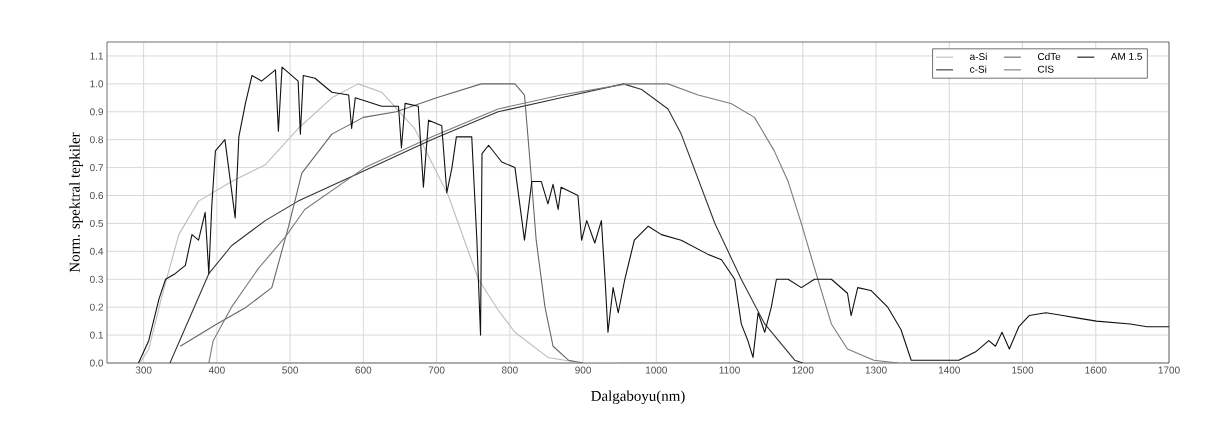  What do you see at coordinates (76, 202) in the screenshot?
I see `y-axis-title: Norm. spektral tepkiler` at bounding box center [76, 202].